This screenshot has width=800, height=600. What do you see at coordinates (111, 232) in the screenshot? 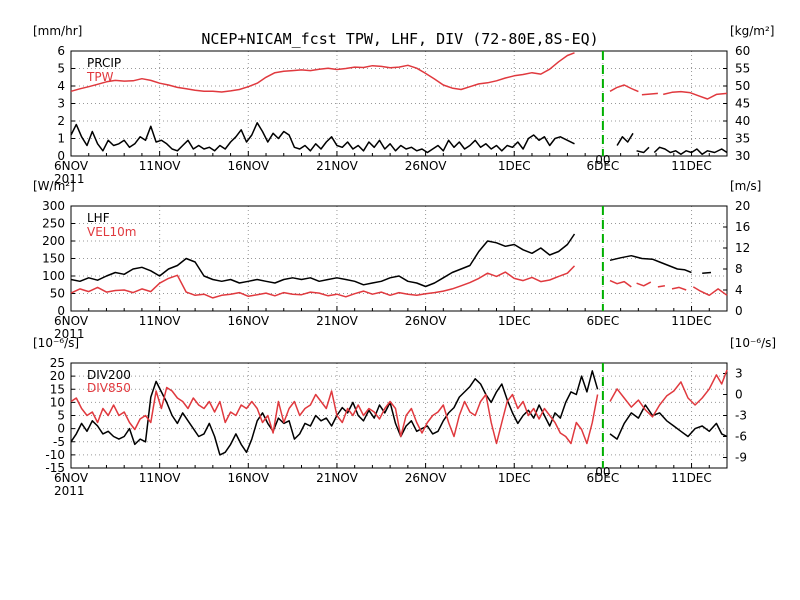
I see `legend-vel10m: VEL10m` at bounding box center [111, 232].